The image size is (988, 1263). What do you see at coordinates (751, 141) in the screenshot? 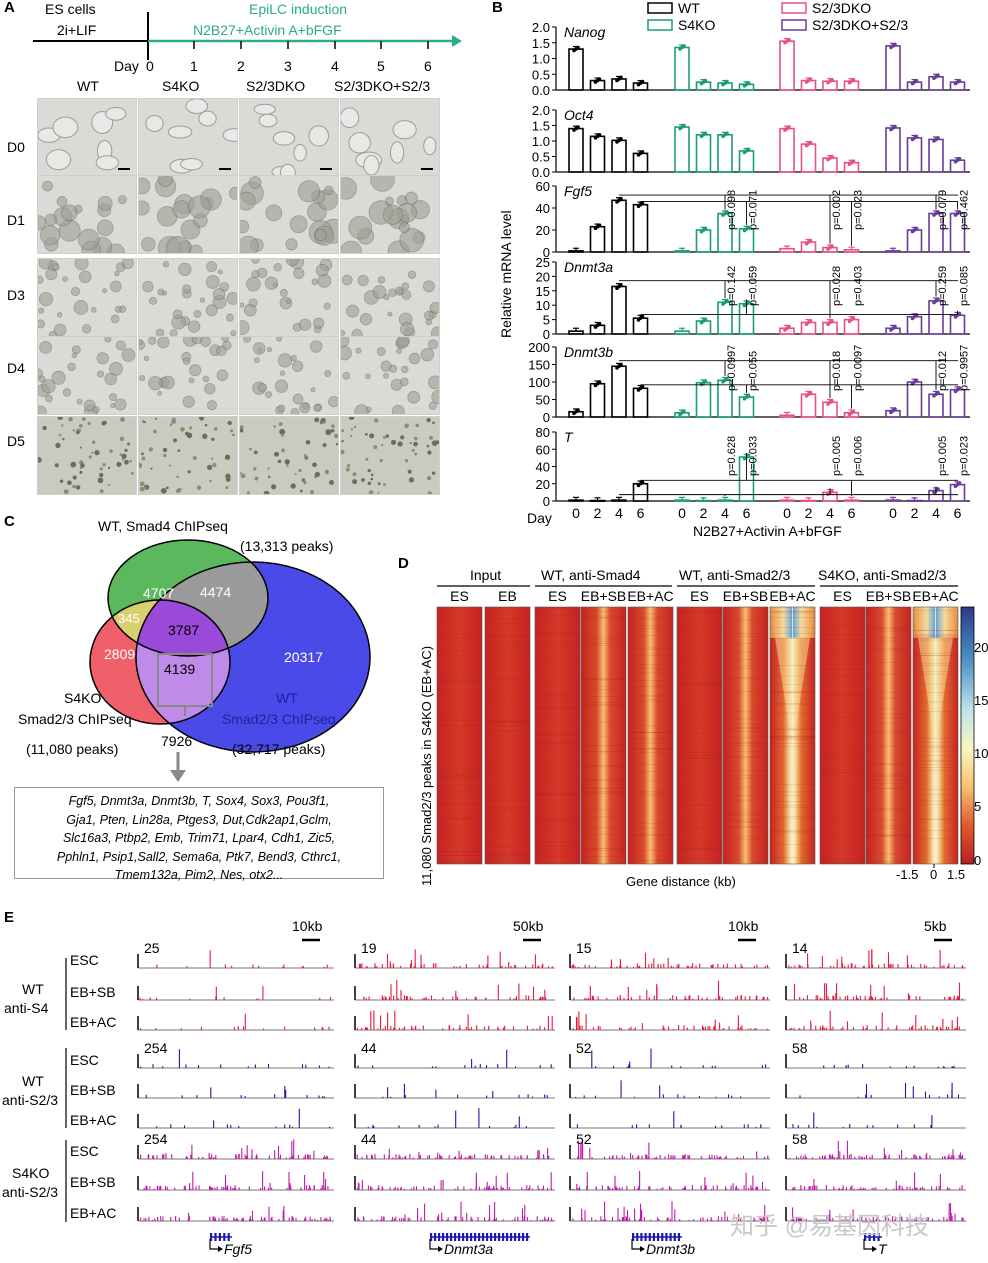
I see `bar-chart-Oct4: 2.01.51.00.50.0 Oct4` at bounding box center [751, 141].